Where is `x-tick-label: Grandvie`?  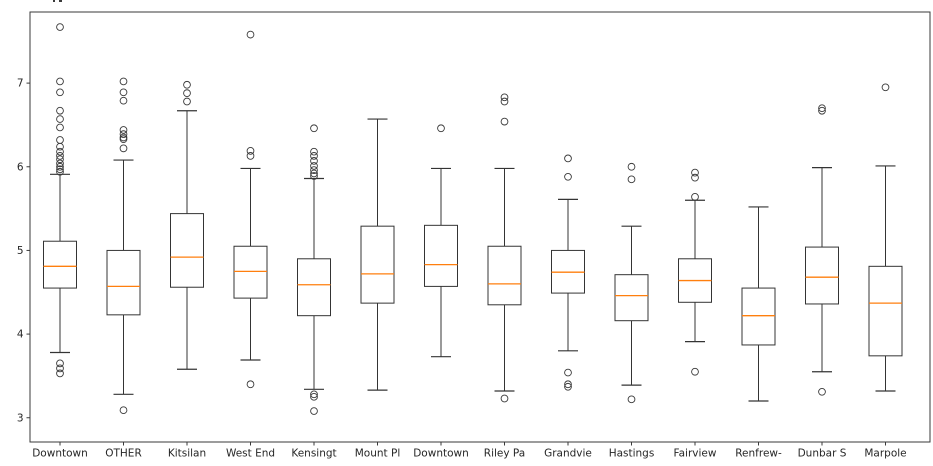
x-tick-label: Grandvie is located at coordinates (568, 454).